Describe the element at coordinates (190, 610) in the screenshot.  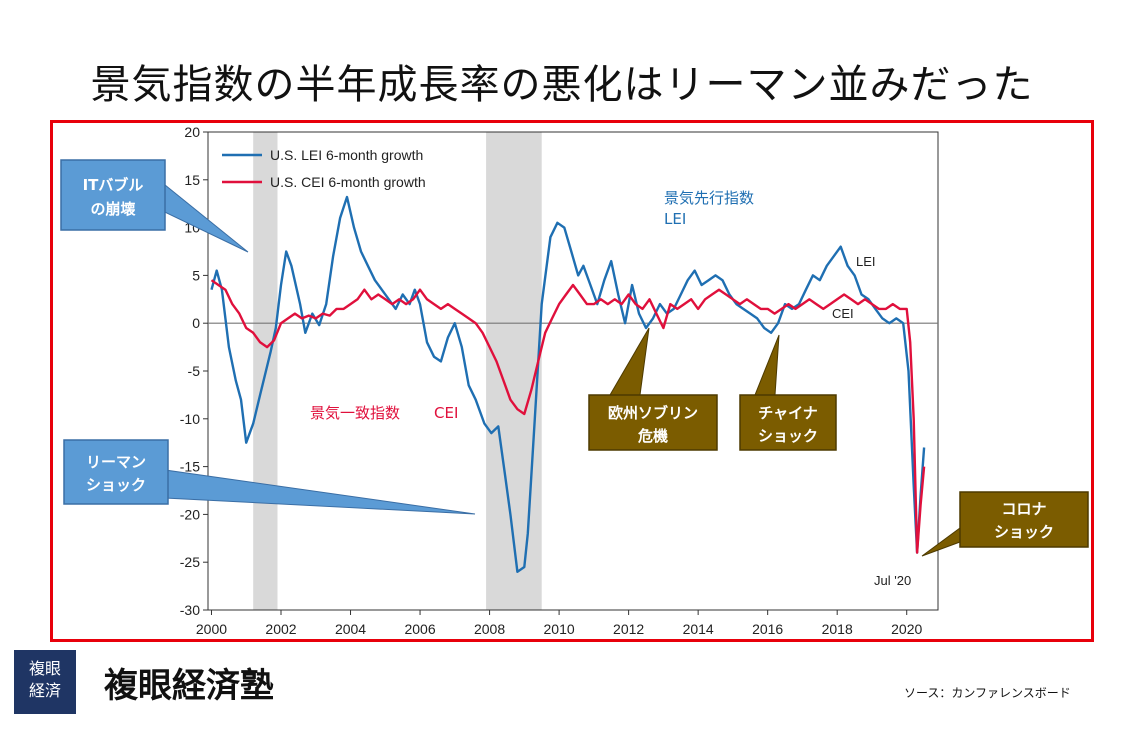
I see `y-tick-label: -30` at that location.